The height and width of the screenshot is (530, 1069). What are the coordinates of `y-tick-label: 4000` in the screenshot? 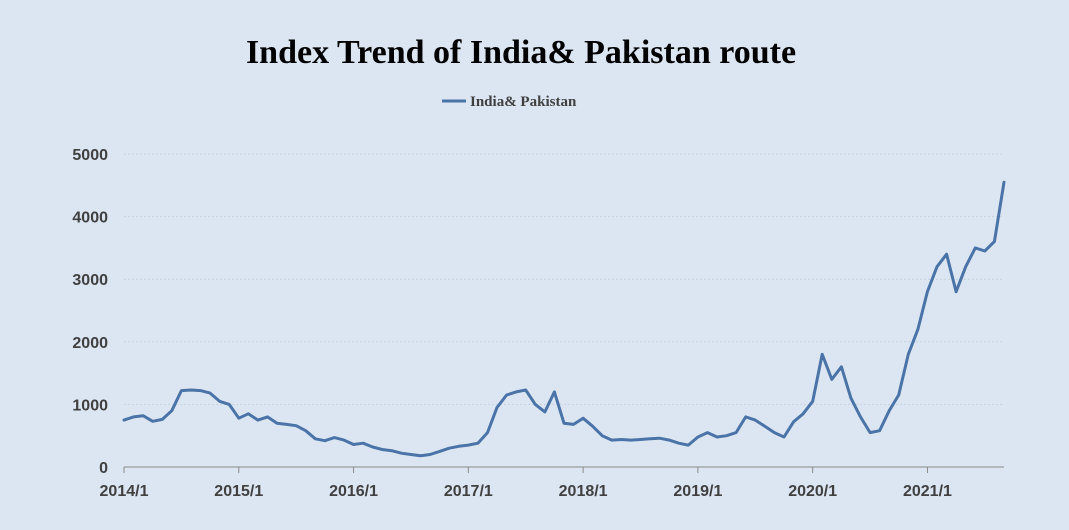 It's located at (90, 218).